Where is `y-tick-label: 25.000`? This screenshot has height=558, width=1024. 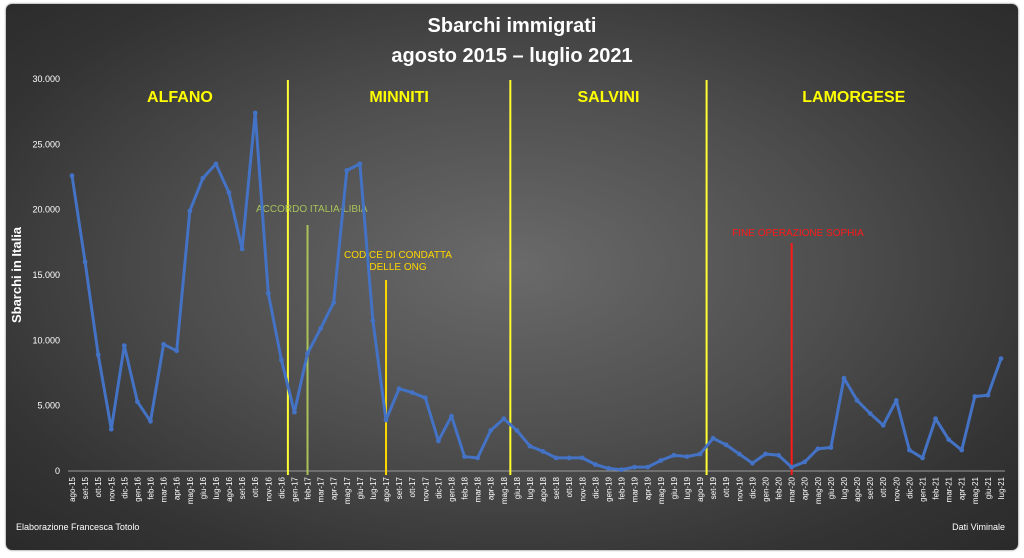
y-tick-label: 25.000 is located at coordinates (46, 144).